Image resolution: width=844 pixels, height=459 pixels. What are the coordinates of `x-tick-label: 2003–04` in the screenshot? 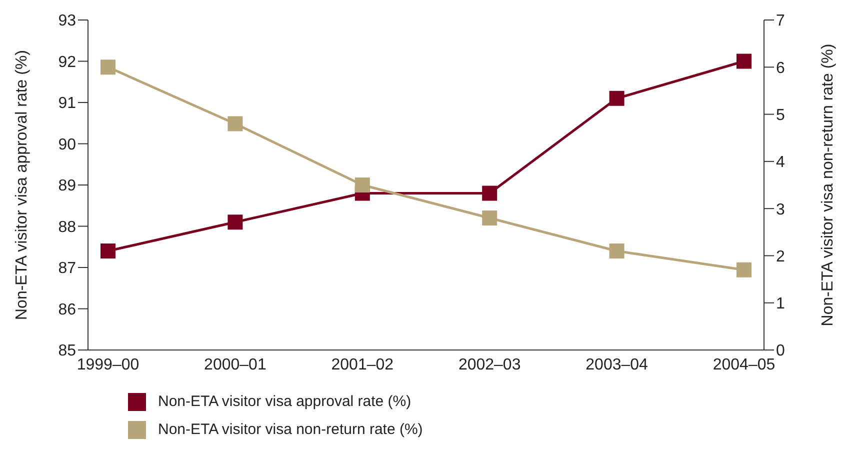 It's located at (617, 365).